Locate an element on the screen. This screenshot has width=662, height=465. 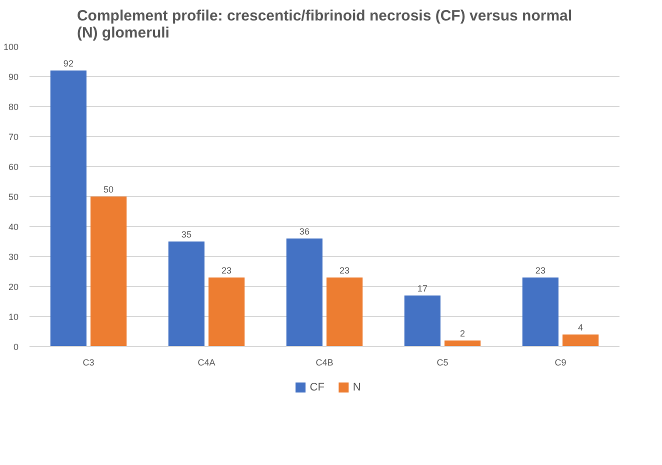
y-tick-label: 10 is located at coordinates (13, 317).